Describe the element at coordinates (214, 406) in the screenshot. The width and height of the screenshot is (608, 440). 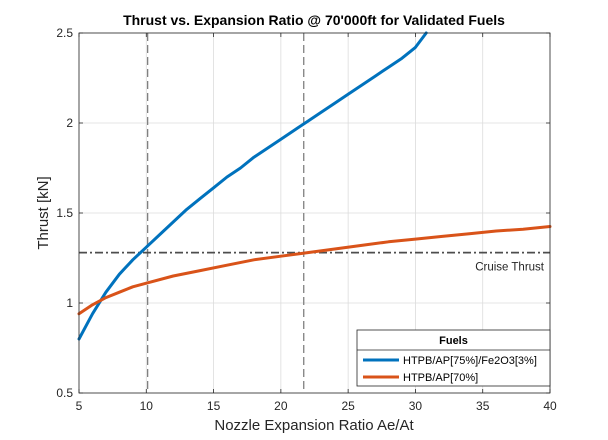
I see `x-tick-label: 15` at that location.